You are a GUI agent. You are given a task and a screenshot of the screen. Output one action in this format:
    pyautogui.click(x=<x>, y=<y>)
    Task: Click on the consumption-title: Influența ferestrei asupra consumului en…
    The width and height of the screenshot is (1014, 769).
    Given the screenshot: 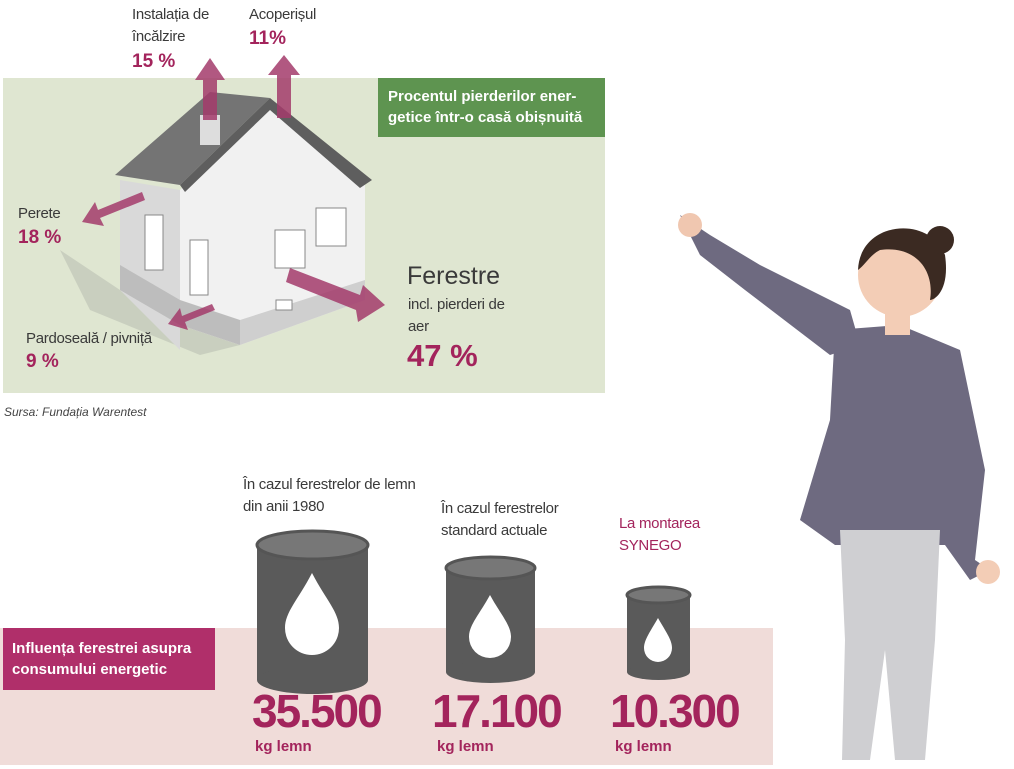 What is the action you would take?
    pyautogui.click(x=102, y=659)
    